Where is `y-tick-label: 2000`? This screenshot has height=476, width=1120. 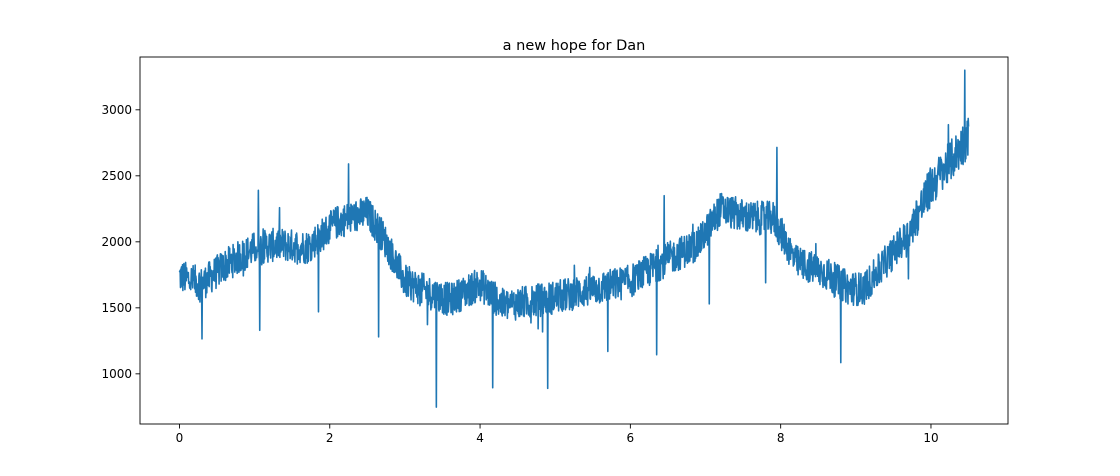
y-tick-label: 2000 is located at coordinates (116, 242).